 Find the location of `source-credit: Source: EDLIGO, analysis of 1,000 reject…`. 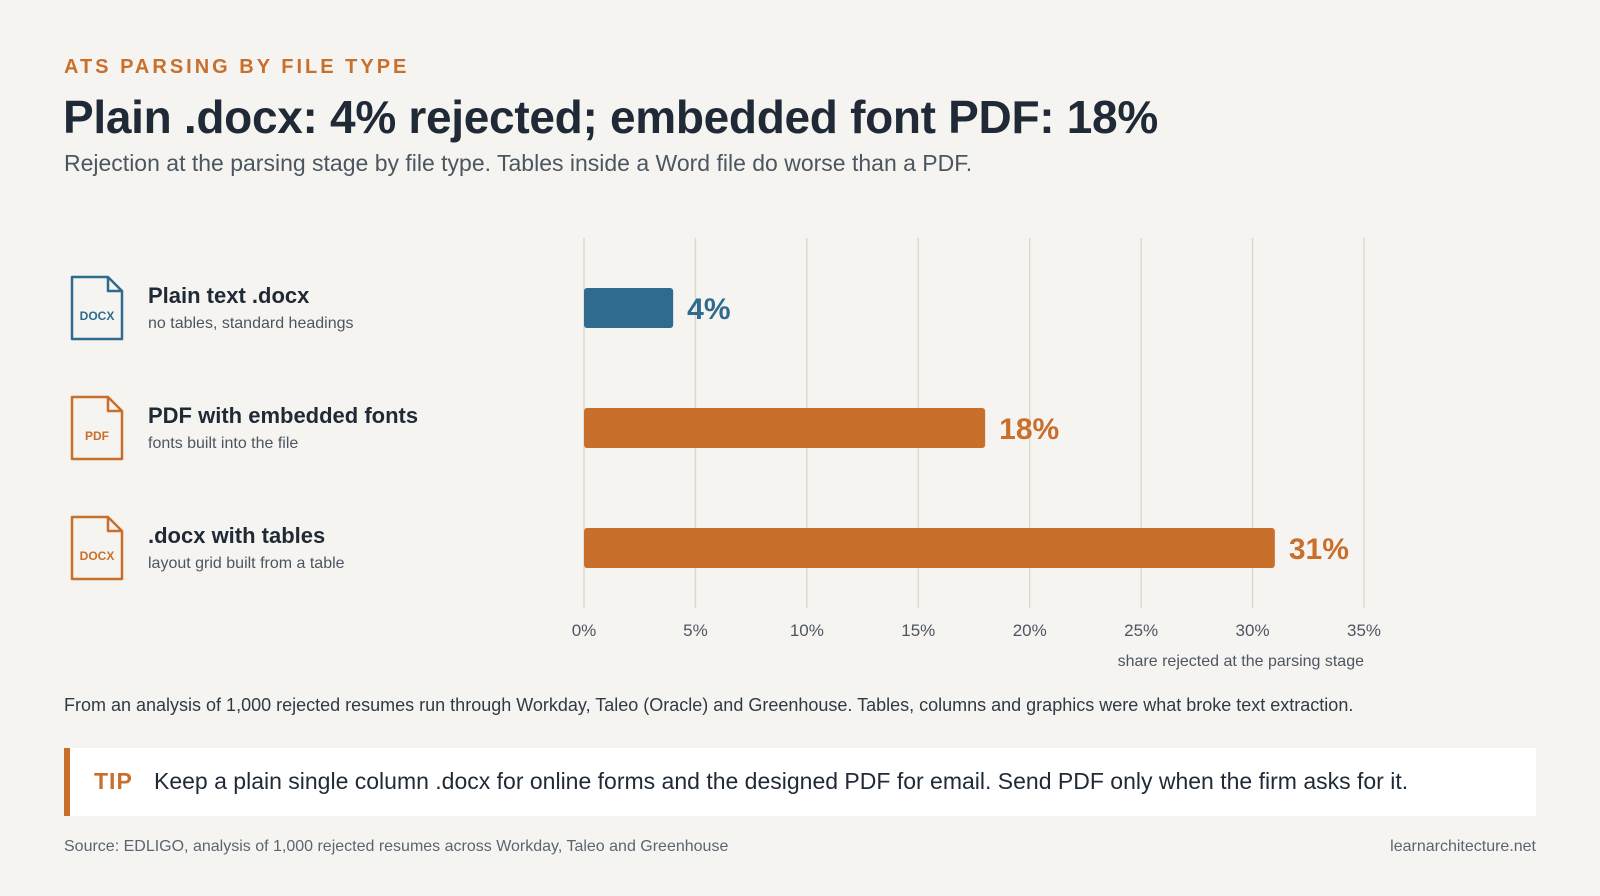

source-credit: Source: EDLIGO, analysis of 1,000 reject… is located at coordinates (396, 846).